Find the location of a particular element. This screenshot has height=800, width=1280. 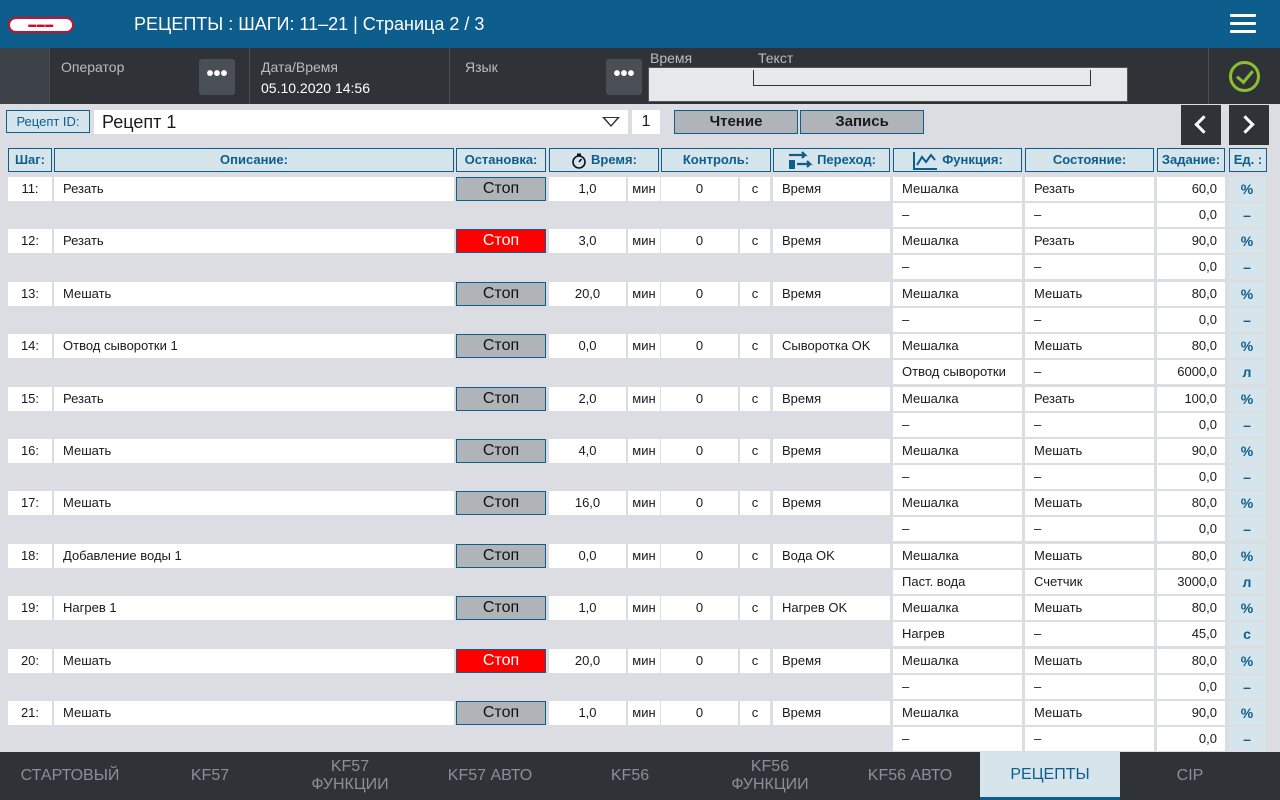

step-description: Отвод сыворотки 1 is located at coordinates (254, 346).